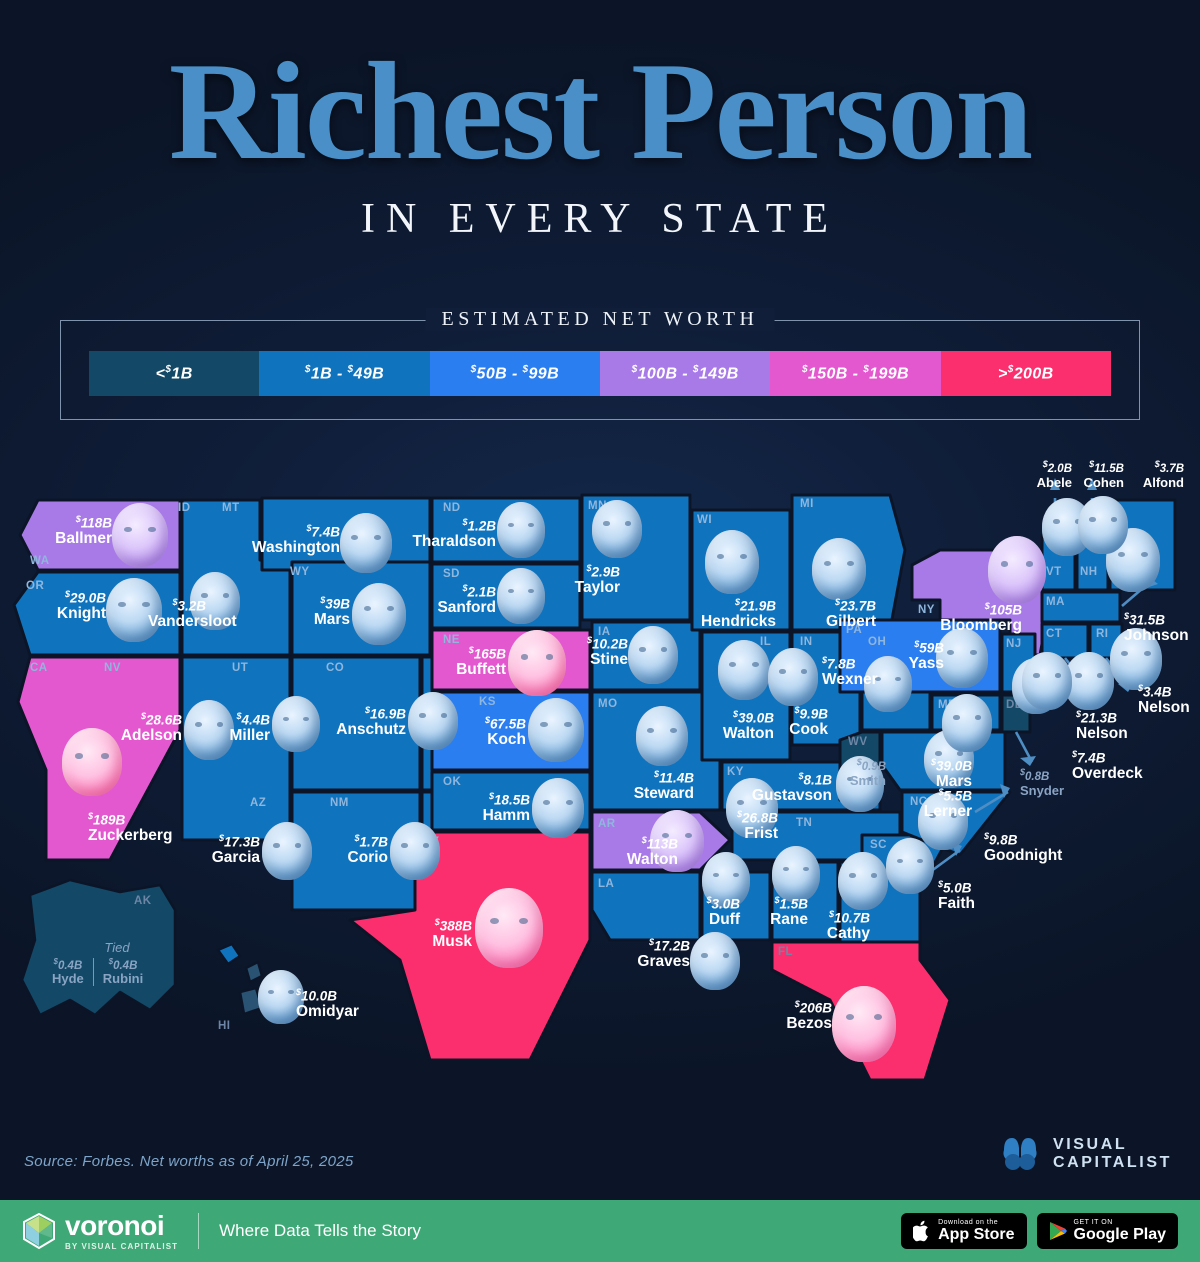 The image size is (1200, 1262). I want to click on google-play-button: GET IT ON Google Play, so click(1107, 1231).